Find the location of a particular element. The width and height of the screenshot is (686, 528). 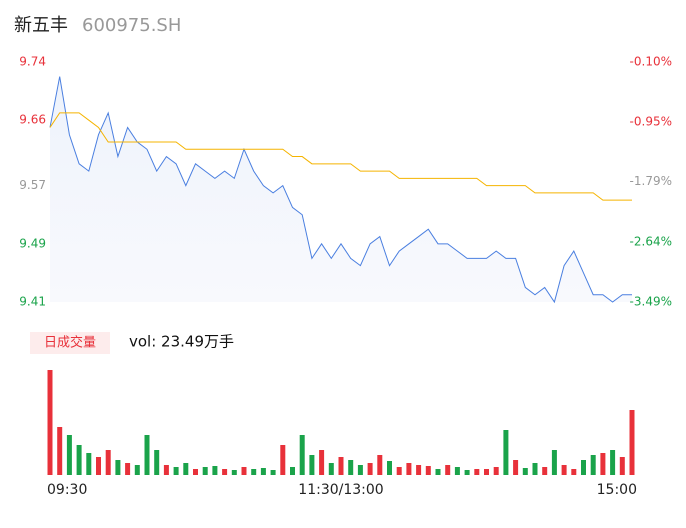

y2-tick-label: -3.49% is located at coordinates (651, 302).